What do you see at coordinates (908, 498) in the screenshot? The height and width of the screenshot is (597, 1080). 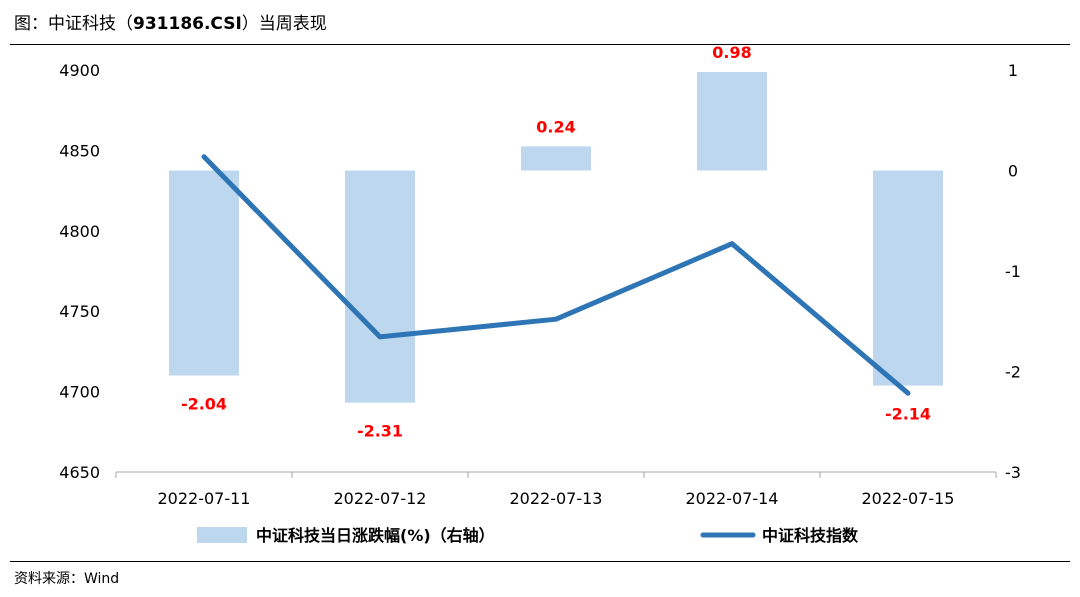 I see `x-axis-category-label: 2022-07-15` at bounding box center [908, 498].